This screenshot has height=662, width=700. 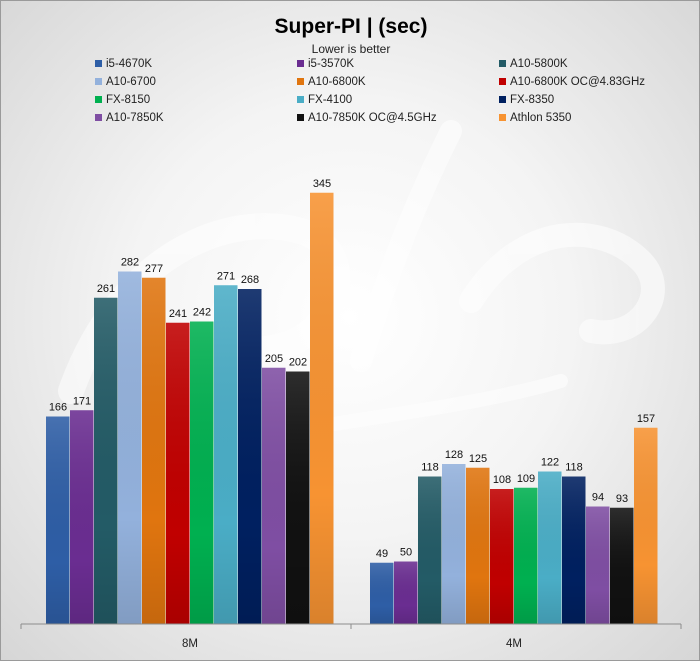 What do you see at coordinates (550, 463) in the screenshot?
I see `data-label-4m-fx-4100: 122` at bounding box center [550, 463].